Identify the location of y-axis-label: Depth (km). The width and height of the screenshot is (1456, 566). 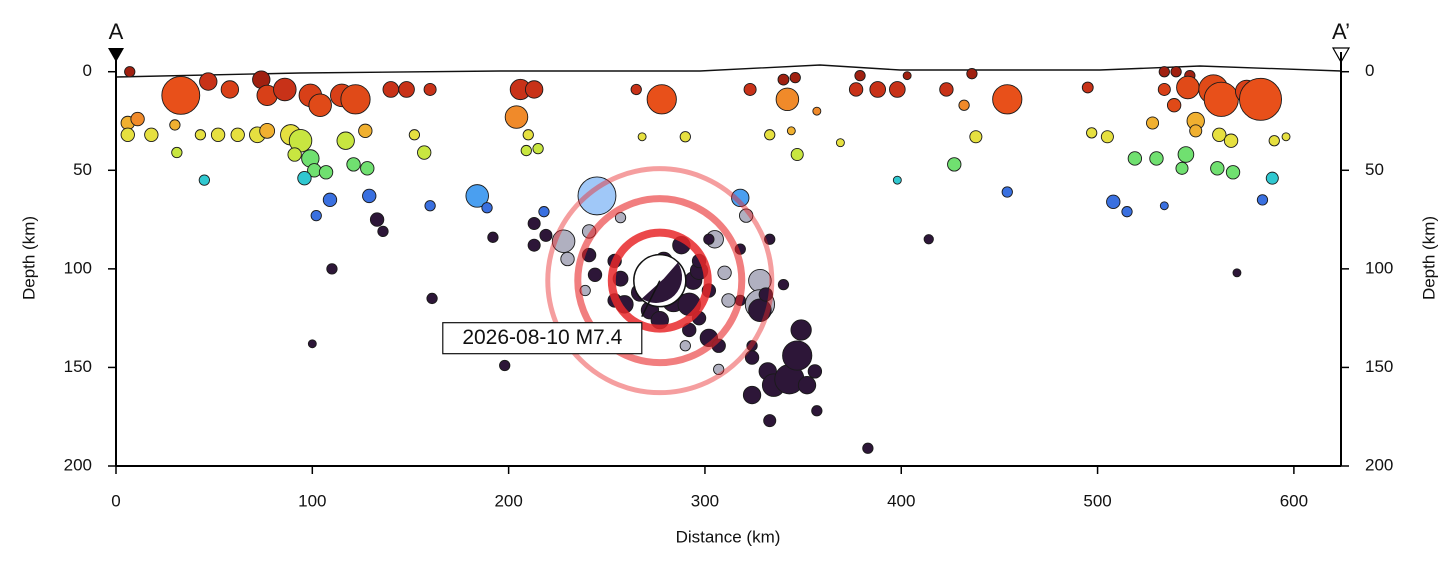
(1428, 258).